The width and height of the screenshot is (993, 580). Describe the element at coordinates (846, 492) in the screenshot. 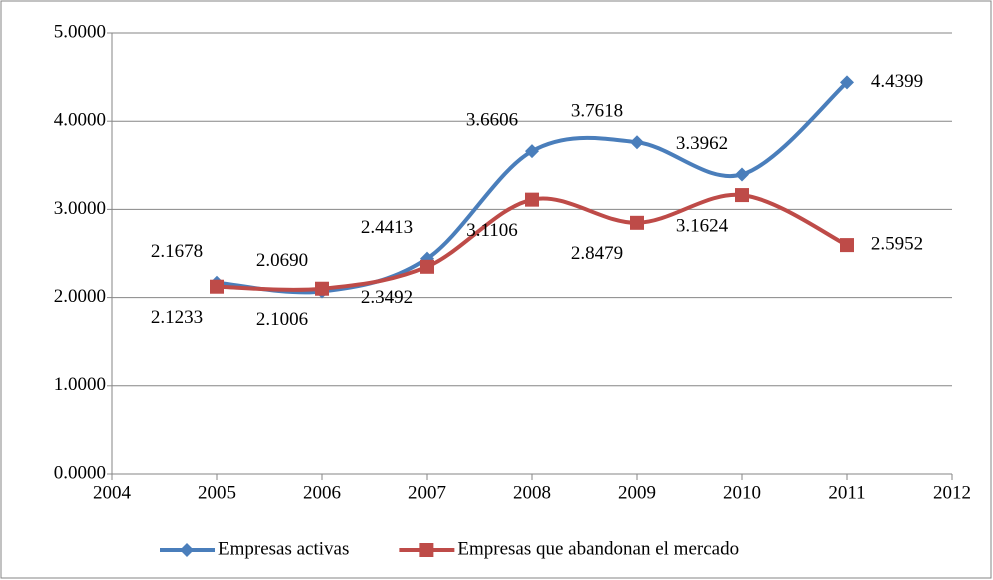

I see `x-tick-label: 2011` at that location.